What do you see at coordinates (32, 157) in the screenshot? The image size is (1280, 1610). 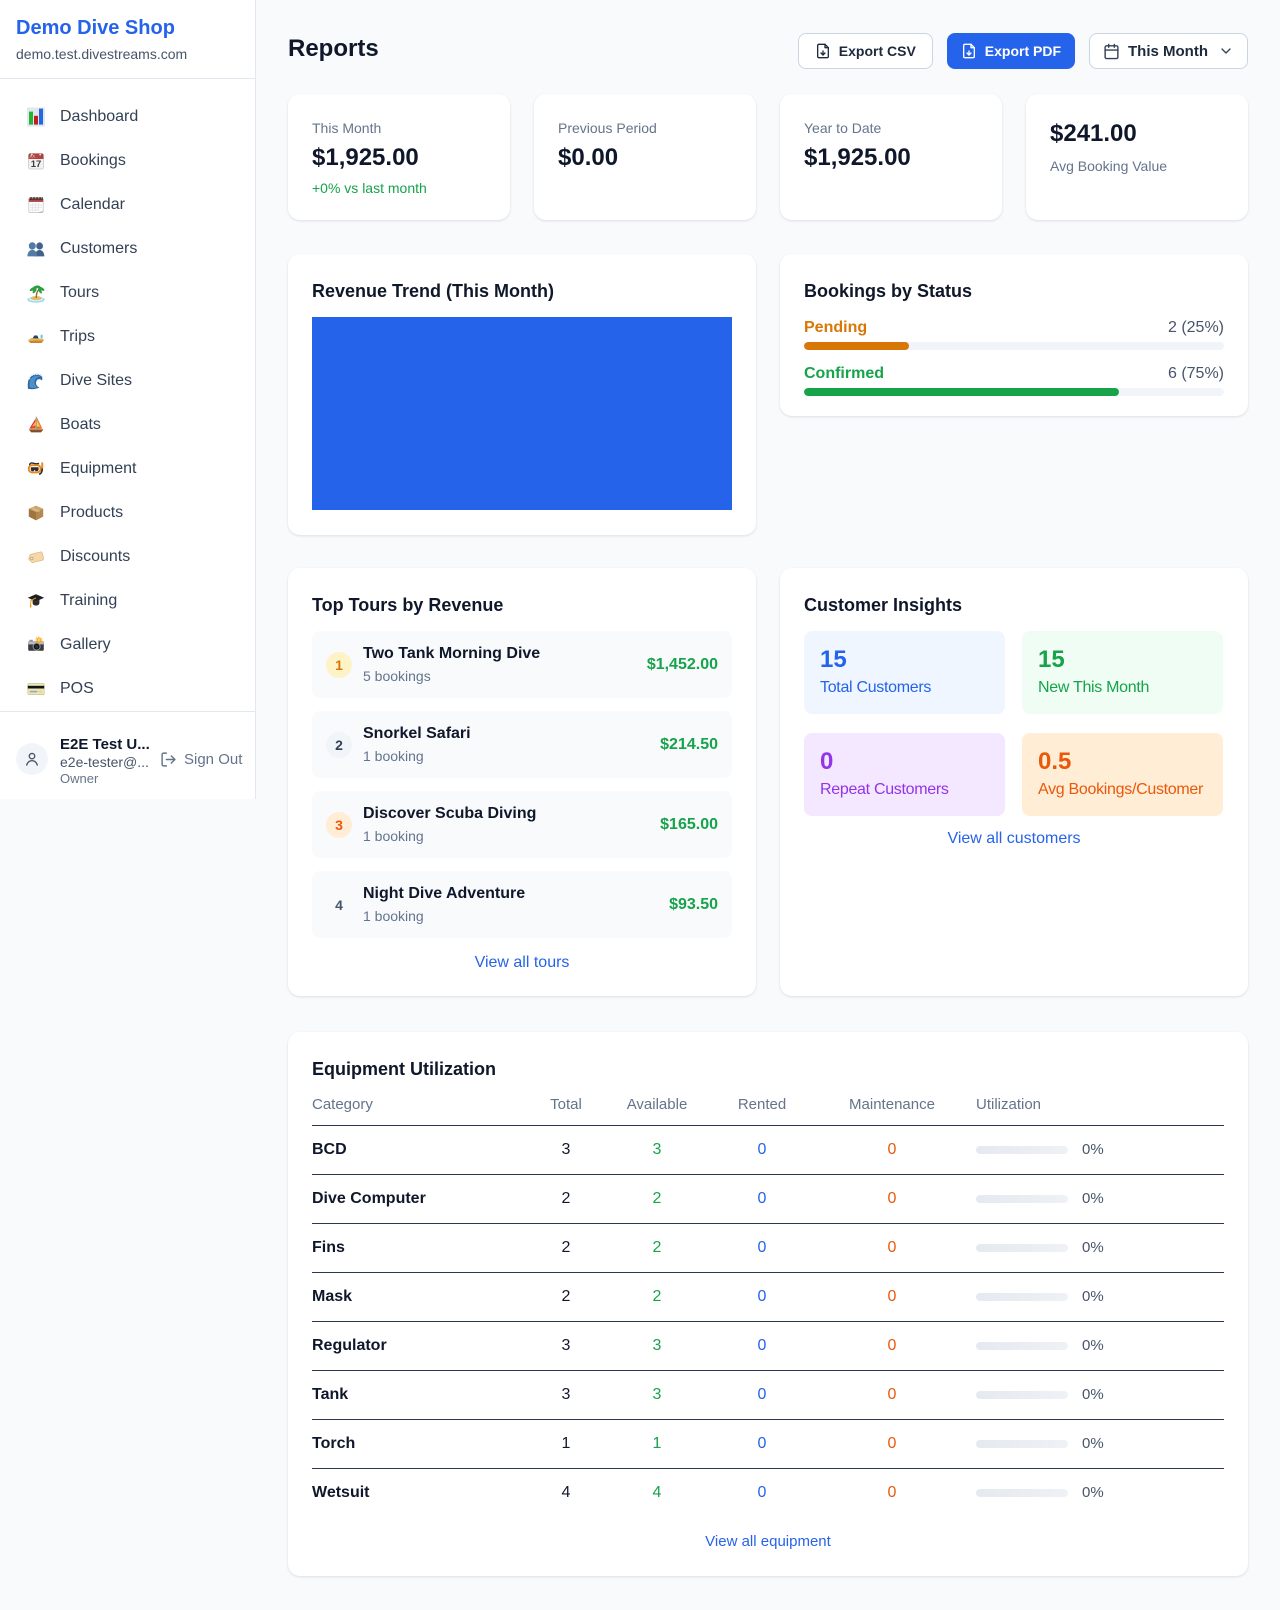 I see `svg-text: JUL` at bounding box center [32, 157].